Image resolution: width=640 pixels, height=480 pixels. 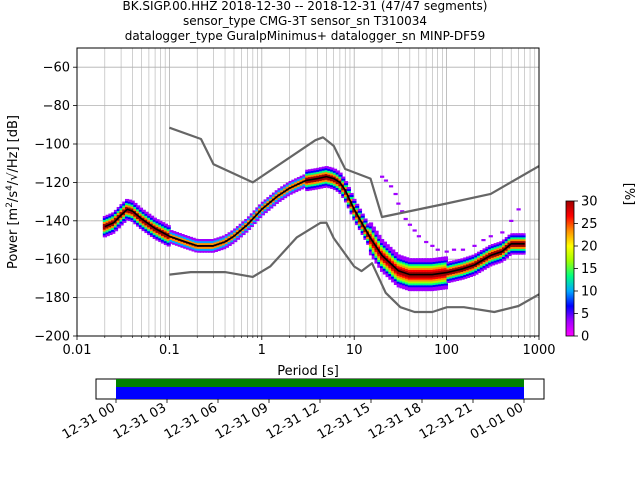 What do you see at coordinates (52, 337) in the screenshot?
I see `y-tick-label: −200` at bounding box center [52, 337].